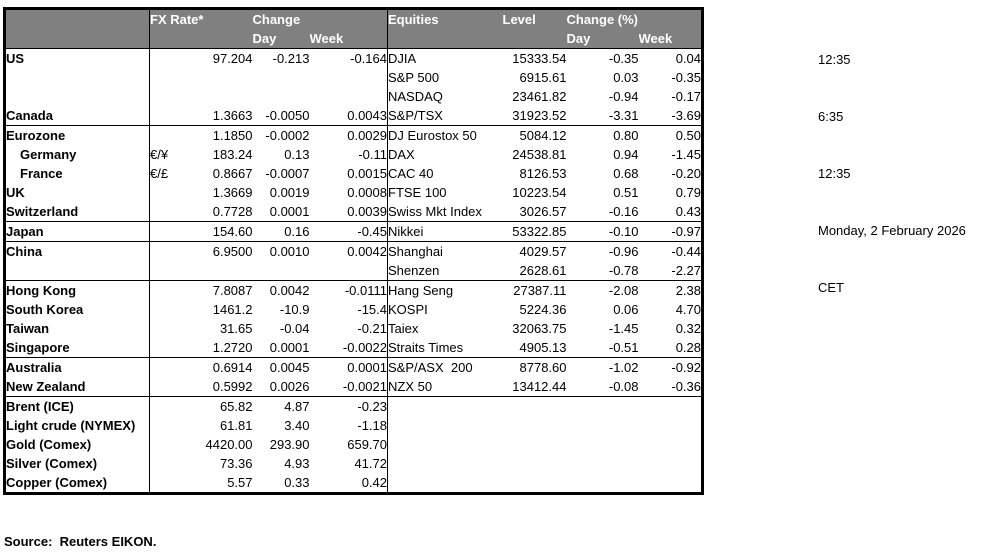  What do you see at coordinates (543, 251) in the screenshot?
I see `cell-level: 4029.57` at bounding box center [543, 251].